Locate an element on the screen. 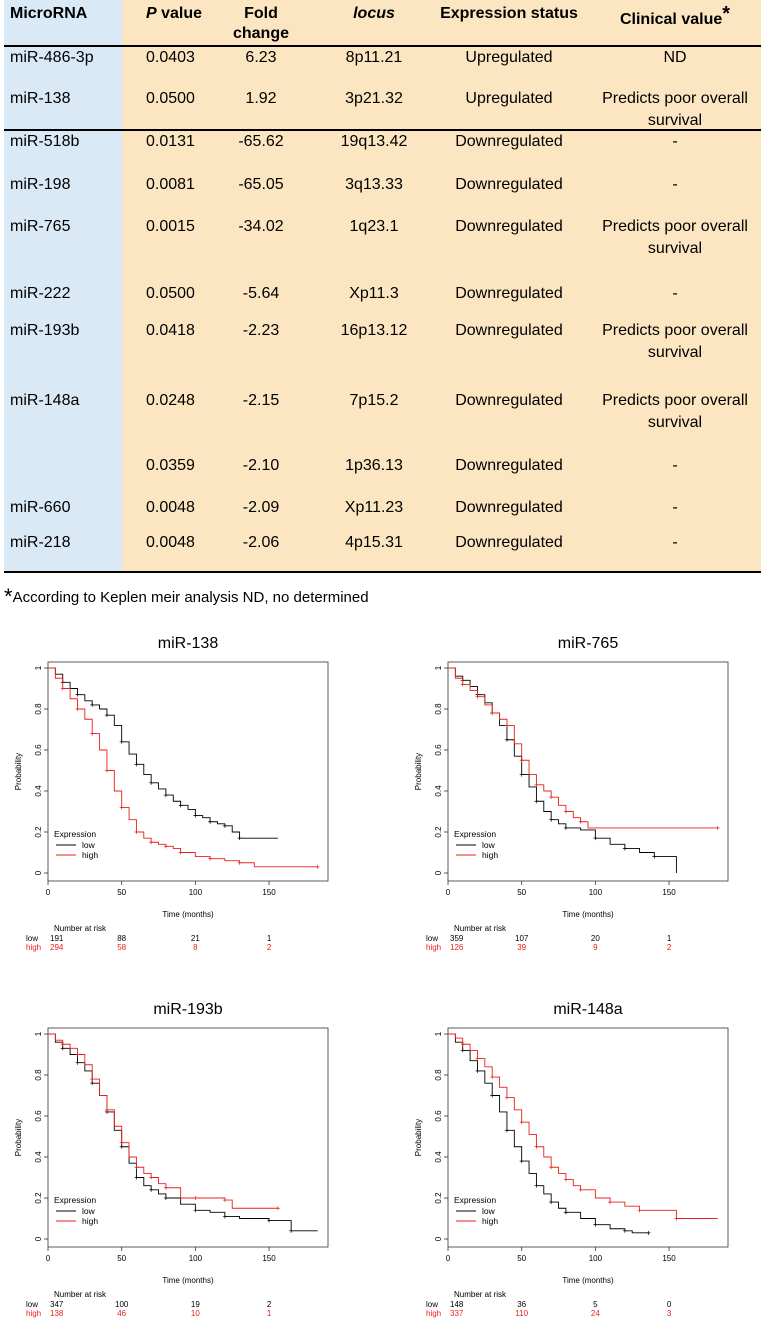 Image resolution: width=765 pixels, height=1336 pixels. cell-locus: 16p13.12 is located at coordinates (374, 330).